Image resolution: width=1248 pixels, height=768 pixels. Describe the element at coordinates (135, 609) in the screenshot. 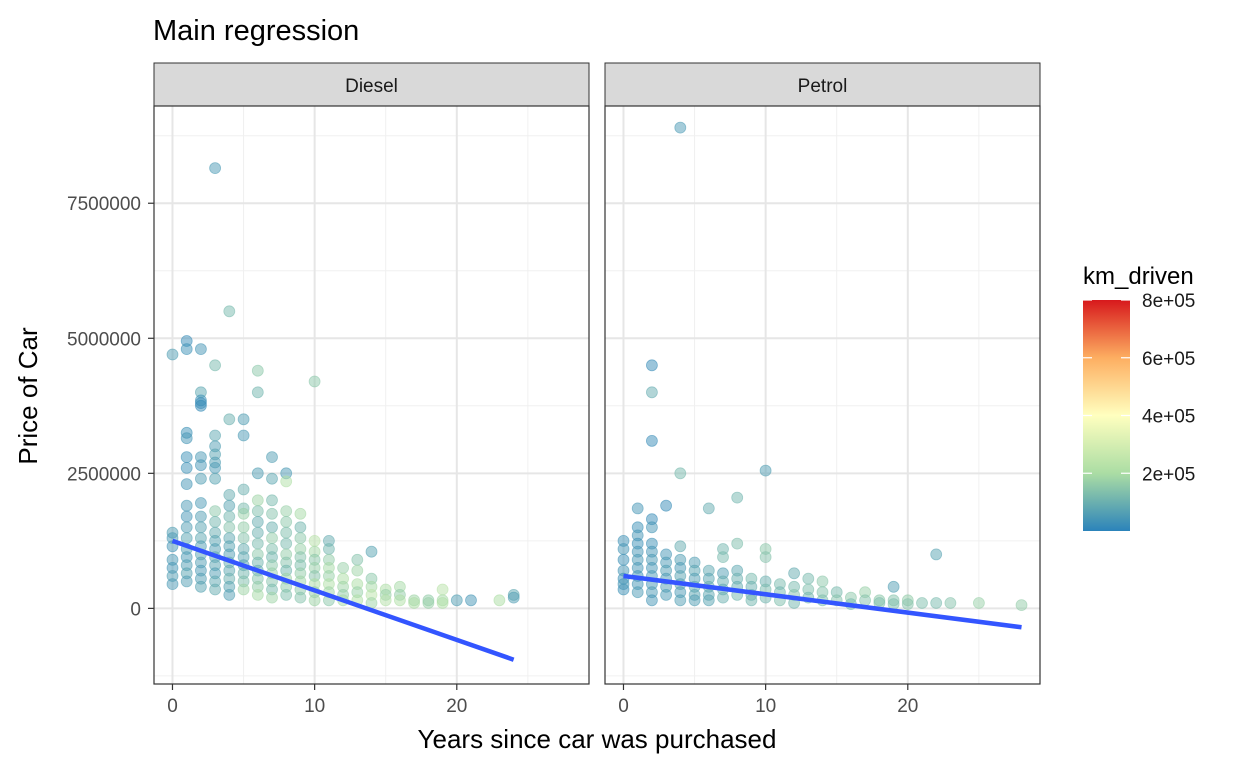

I see `y-tick-label: 0` at that location.